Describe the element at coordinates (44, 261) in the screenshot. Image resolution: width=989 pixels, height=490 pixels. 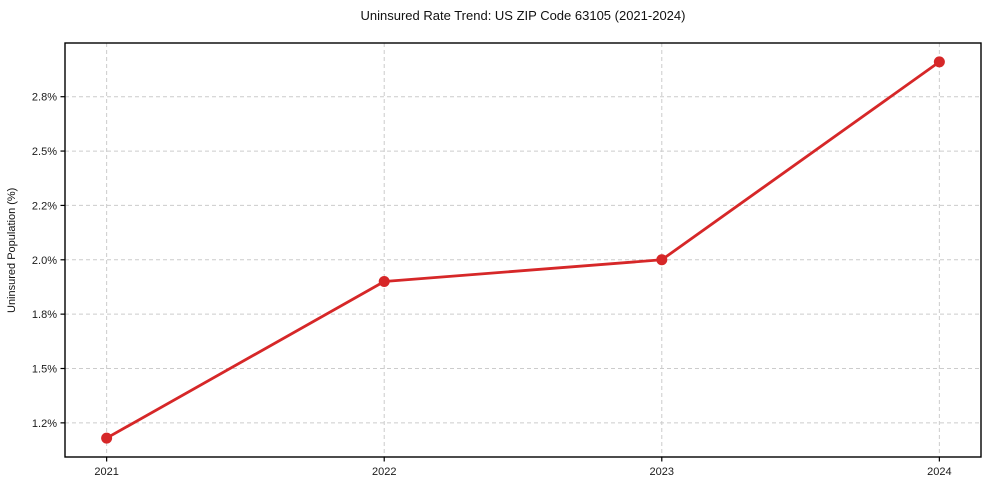
I see `y-tick-label: 2.0%` at that location.